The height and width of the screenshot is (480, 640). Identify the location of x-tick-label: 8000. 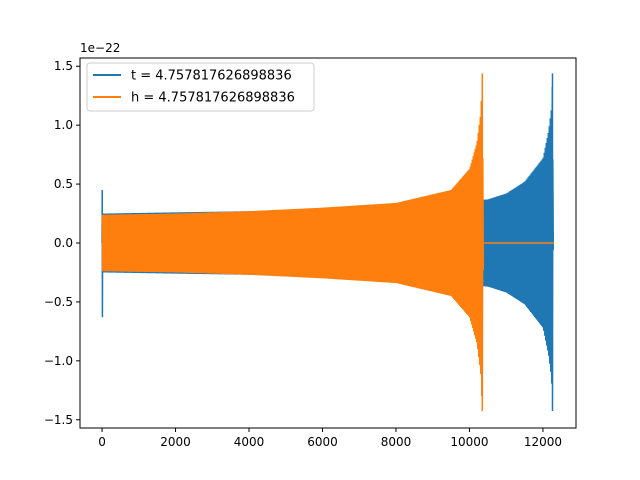
(396, 442).